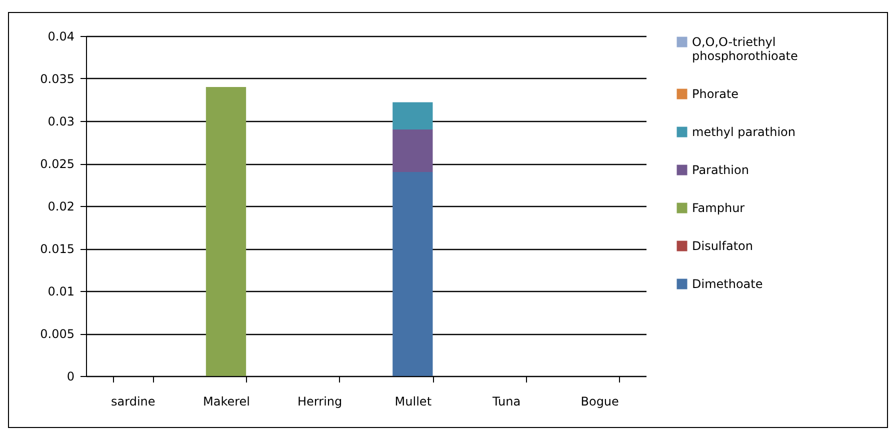 The height and width of the screenshot is (434, 896). I want to click on y-tick-label: 0, so click(70, 377).